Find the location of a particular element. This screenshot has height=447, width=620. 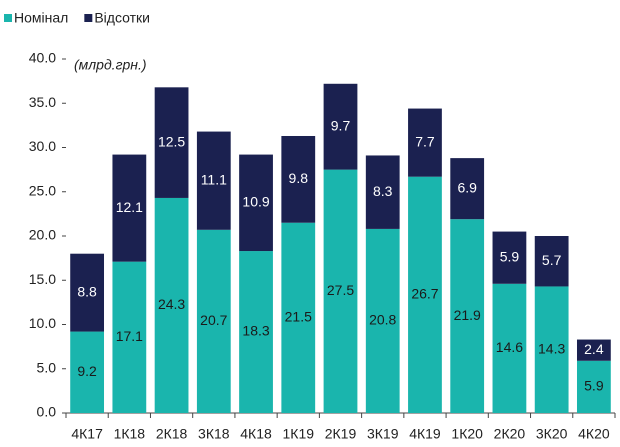

data-label: 11.1 is located at coordinates (214, 179).